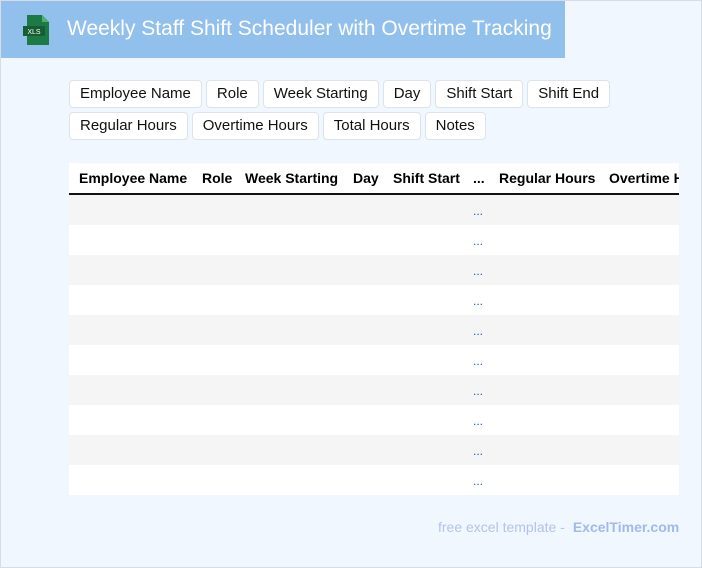 The image size is (702, 568). Describe the element at coordinates (479, 94) in the screenshot. I see `column-chip: Shift Start` at that location.